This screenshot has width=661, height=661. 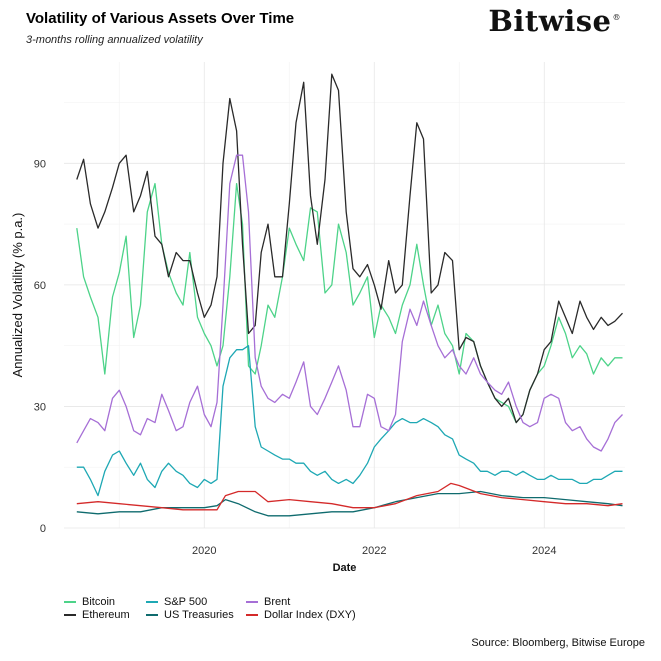 I want to click on bitwise-logo: Bitwise®, so click(x=554, y=21).